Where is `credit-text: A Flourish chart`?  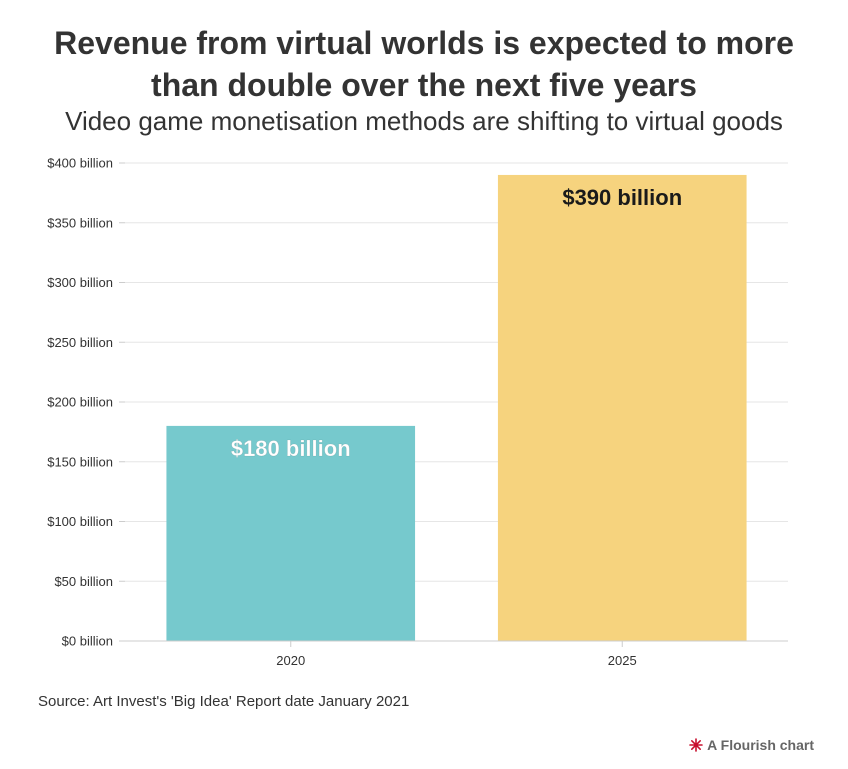 credit-text: A Flourish chart is located at coordinates (760, 745).